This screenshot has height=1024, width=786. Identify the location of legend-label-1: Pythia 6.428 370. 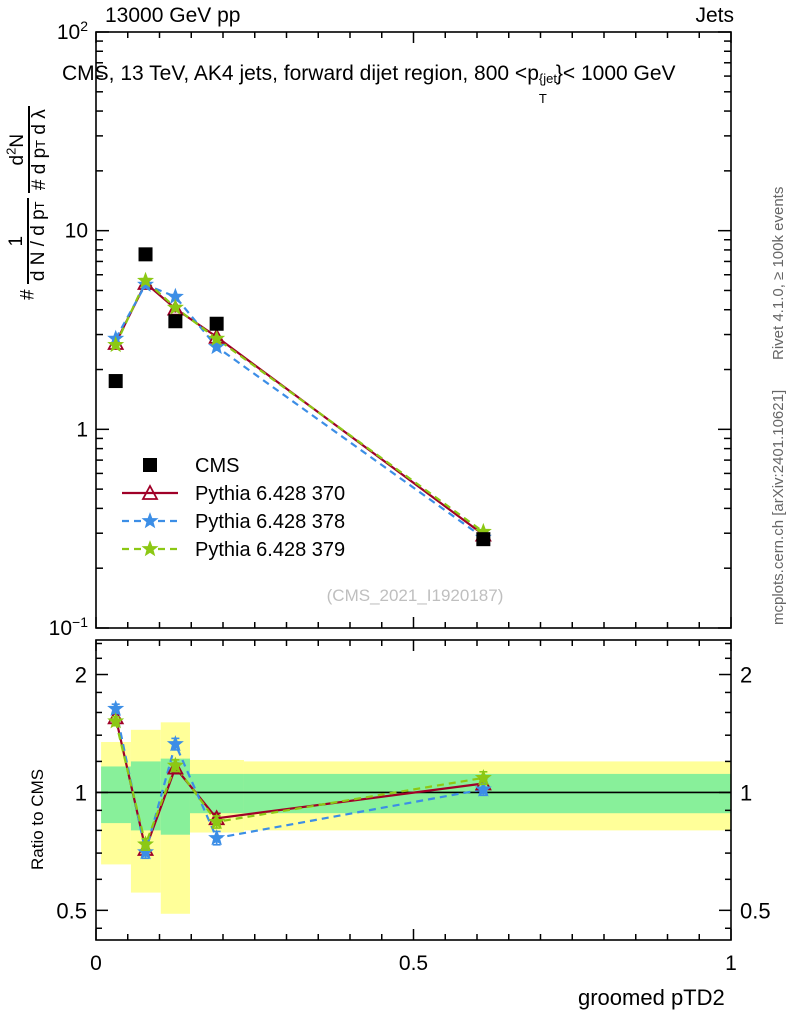
(270, 494).